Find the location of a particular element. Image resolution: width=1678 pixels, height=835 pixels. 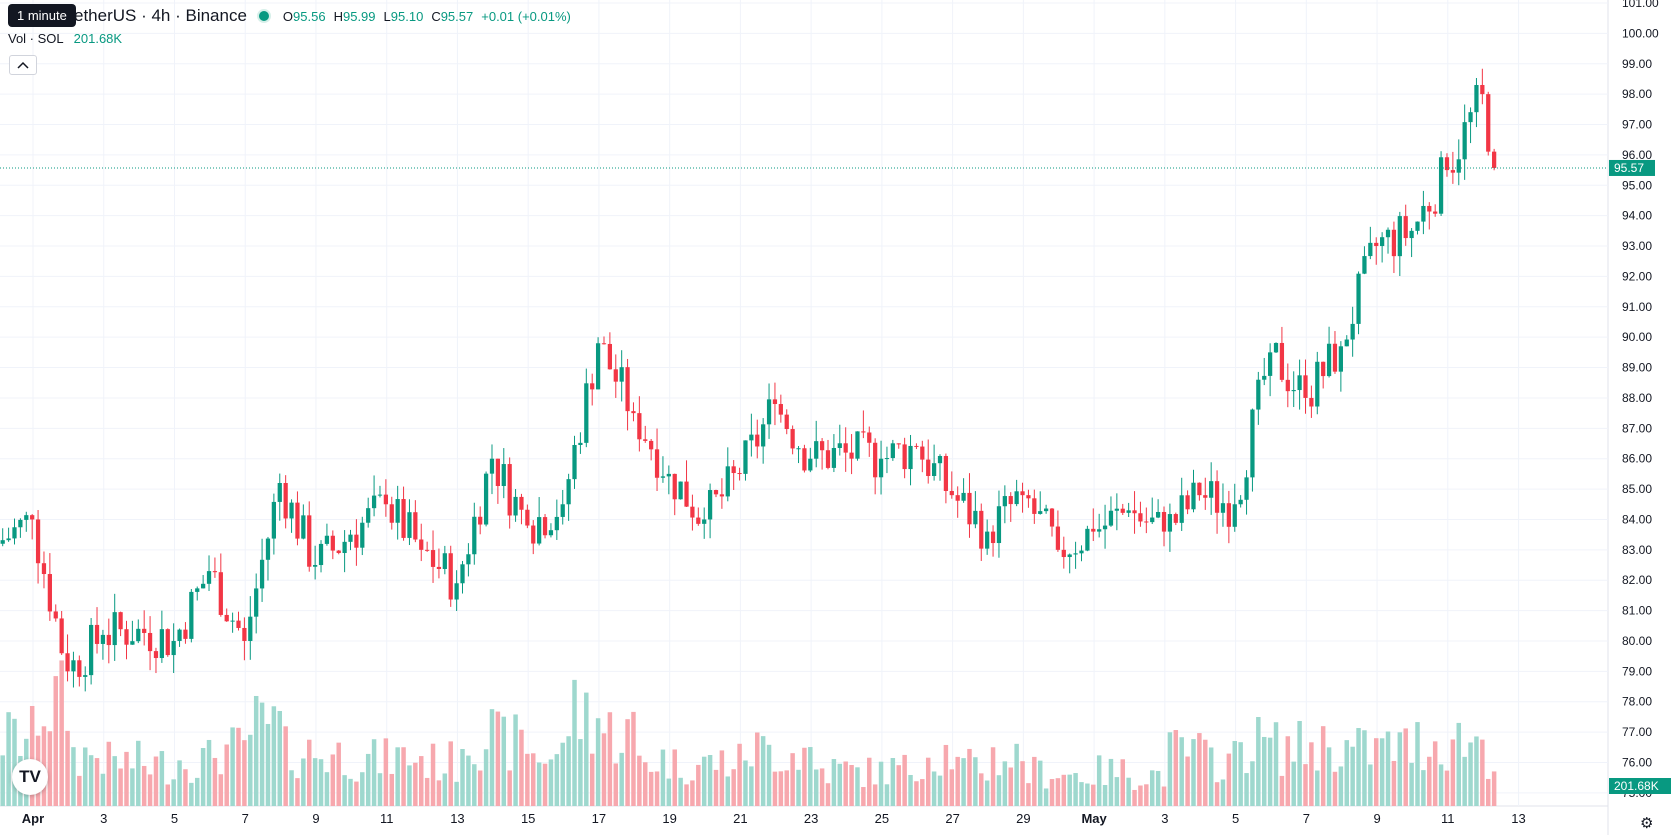

tradingview-logo-icon: TV is located at coordinates (30, 777).